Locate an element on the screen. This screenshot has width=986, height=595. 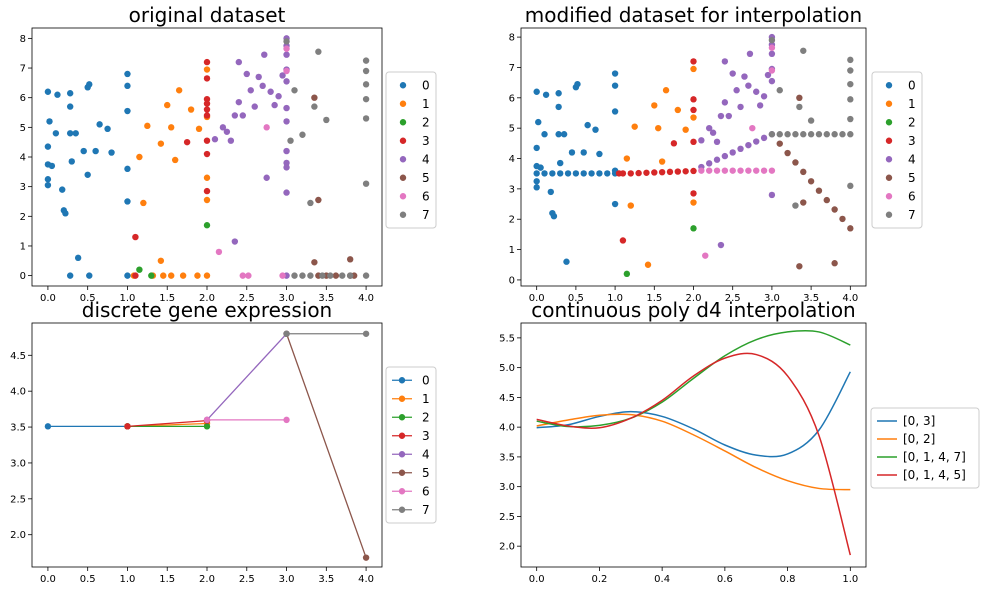
legend-label: 1 is located at coordinates (426, 399).